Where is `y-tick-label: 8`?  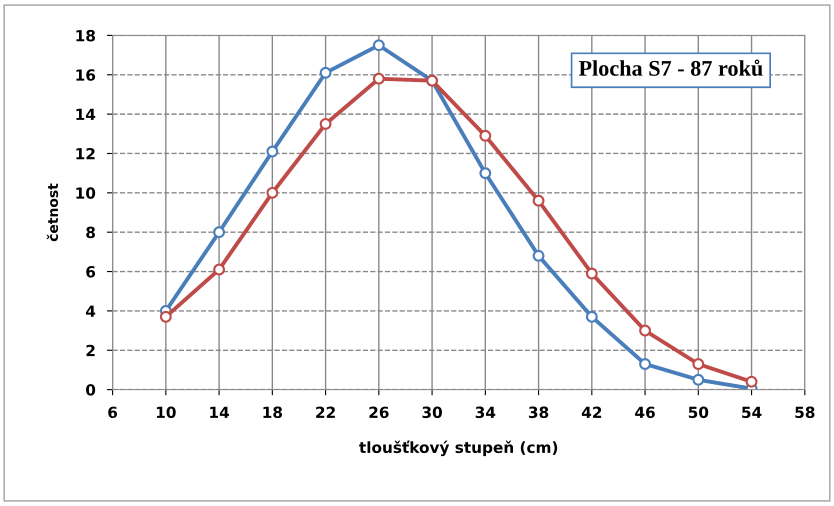 y-tick-label: 8 is located at coordinates (90, 232).